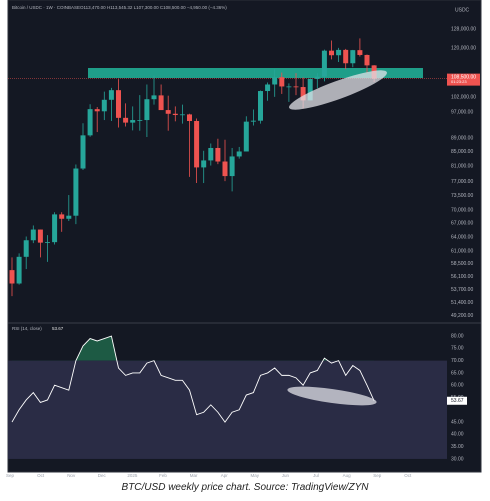 This screenshot has width=490, height=501. Describe the element at coordinates (457, 386) in the screenshot. I see `y-tick-label: 60.00` at that location.